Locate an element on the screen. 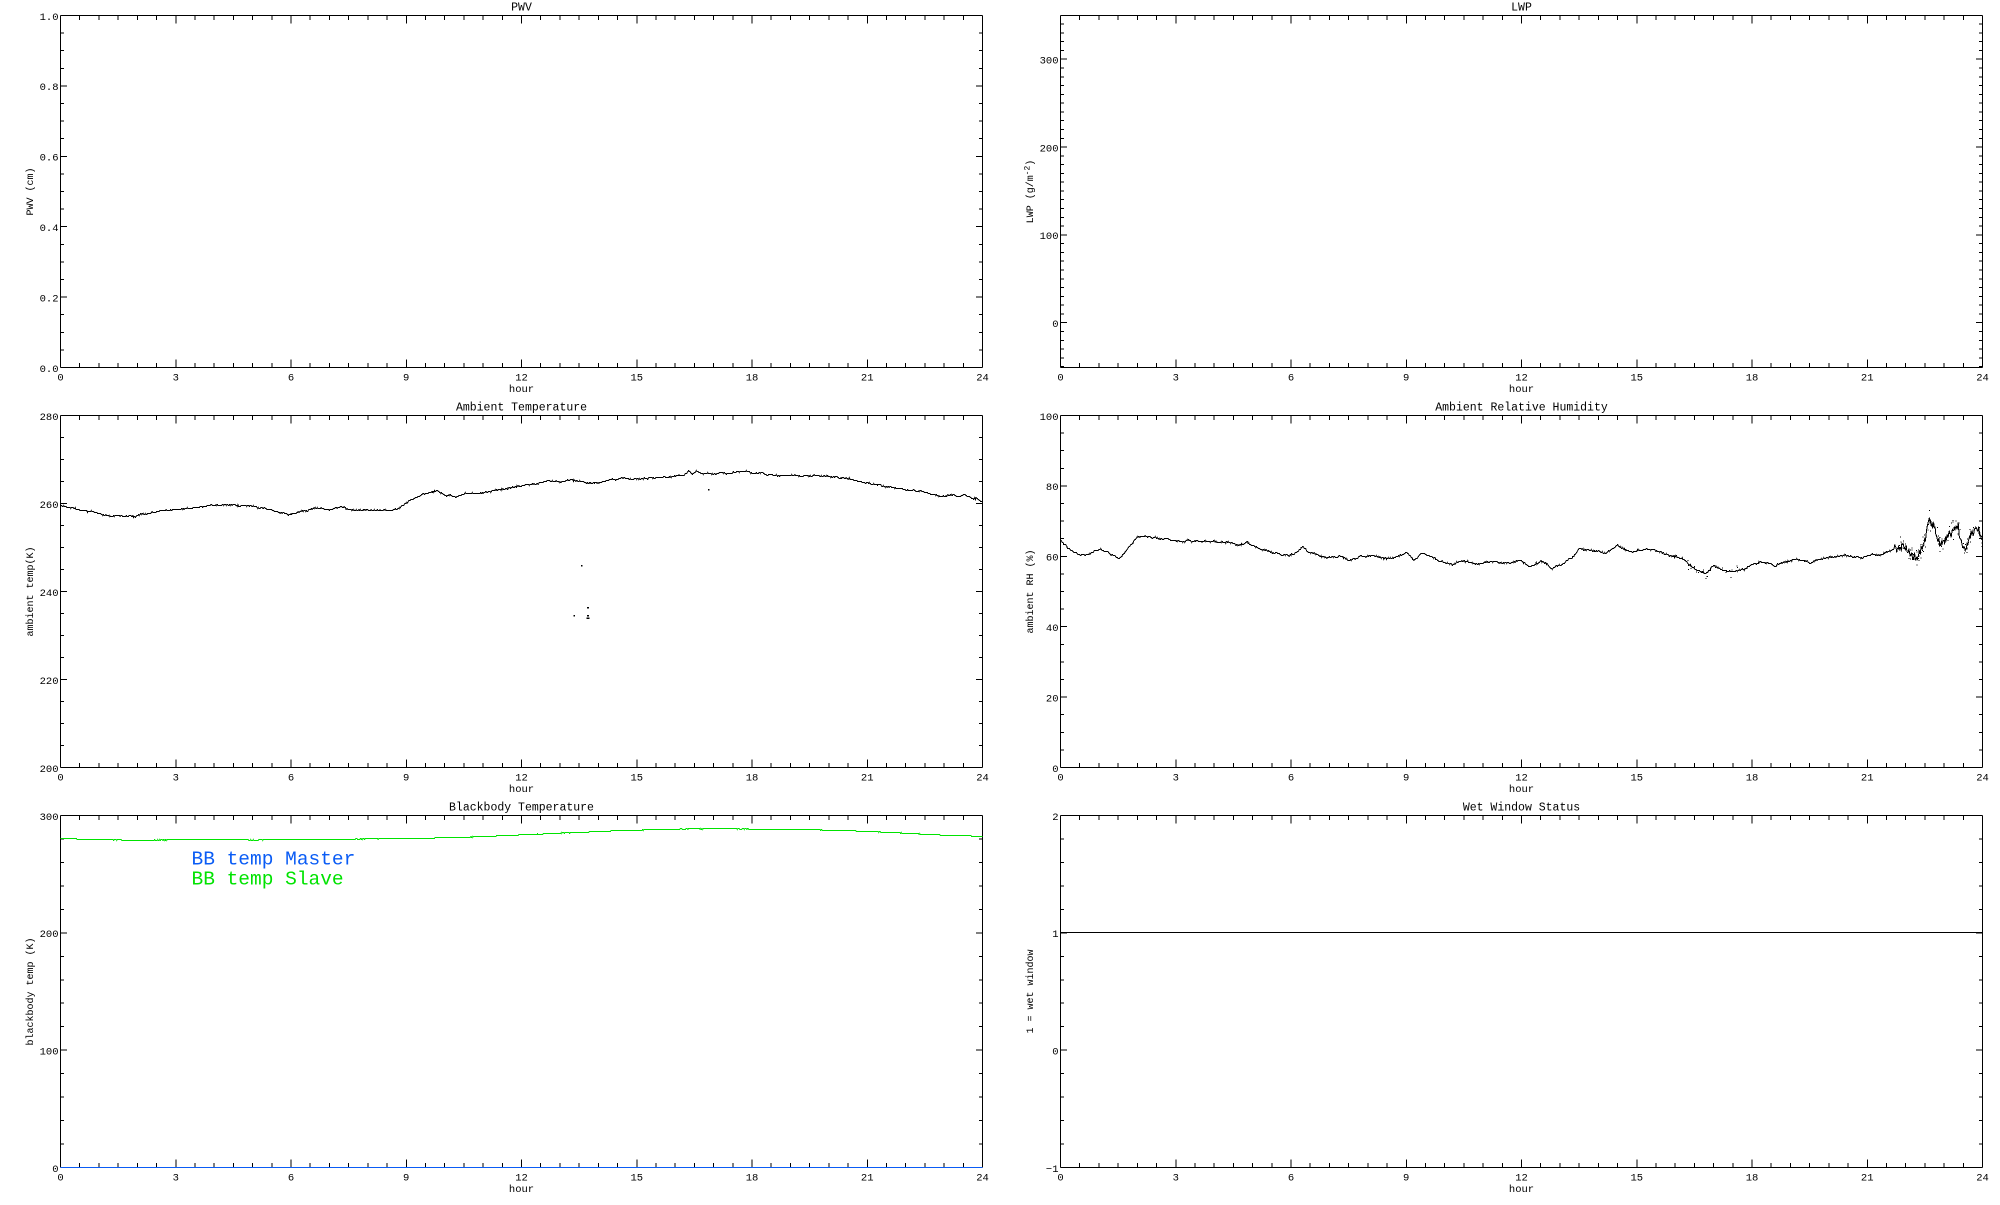 This screenshot has width=2000, height=1205. svg-text: 80 is located at coordinates (1052, 488).